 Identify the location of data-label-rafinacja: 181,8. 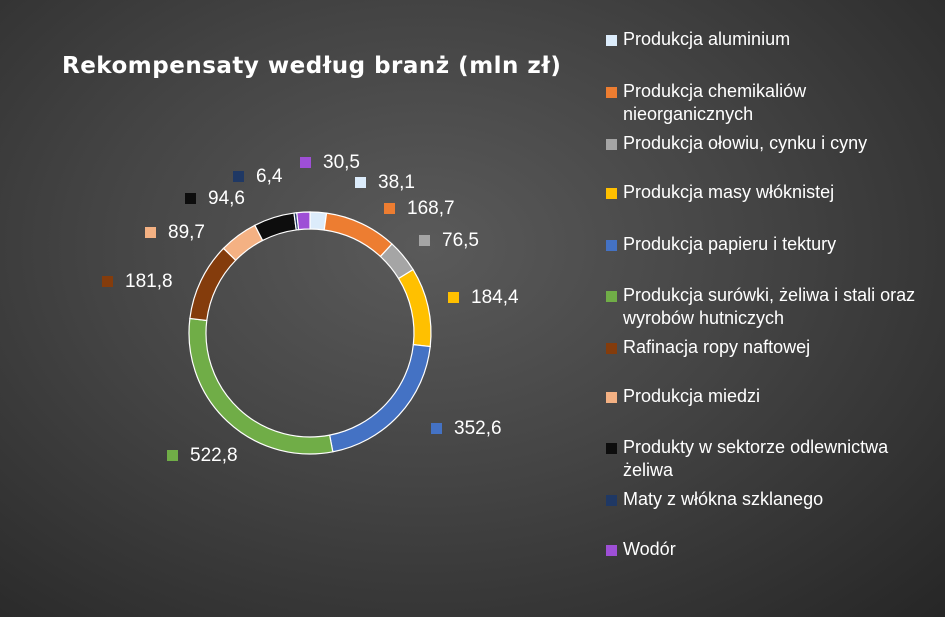
(149, 281).